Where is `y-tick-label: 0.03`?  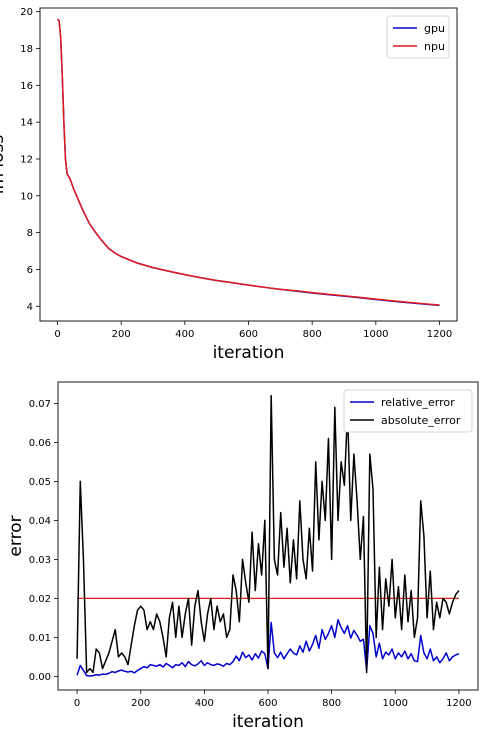 y-tick-label: 0.03 is located at coordinates (40, 560).